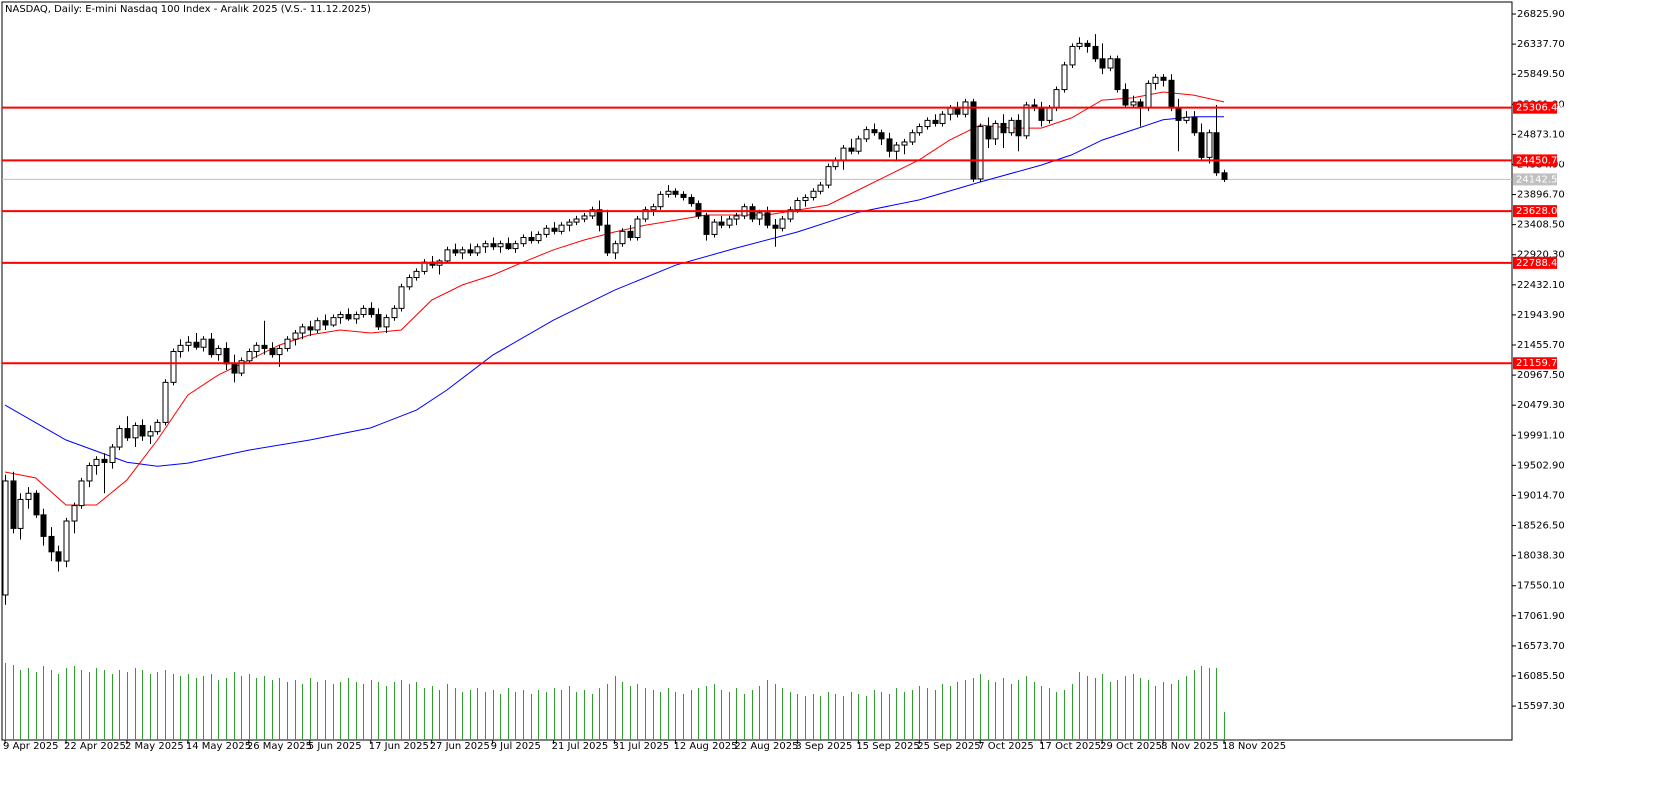 The width and height of the screenshot is (1665, 803). What do you see at coordinates (279, 746) in the screenshot?
I see `x-tick-label: 26 May 2025` at bounding box center [279, 746].